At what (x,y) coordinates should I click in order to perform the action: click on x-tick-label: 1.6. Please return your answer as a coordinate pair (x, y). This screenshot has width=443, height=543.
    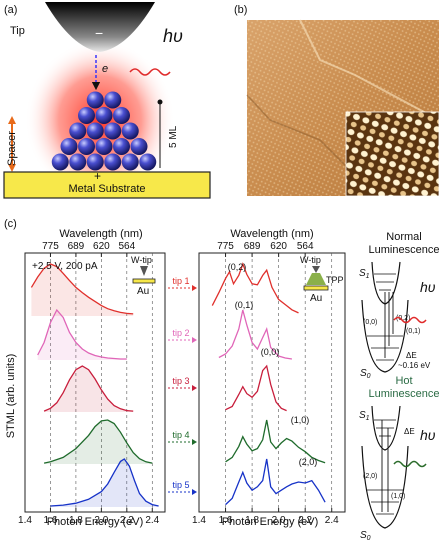
    Looking at the image, I should click on (226, 520).